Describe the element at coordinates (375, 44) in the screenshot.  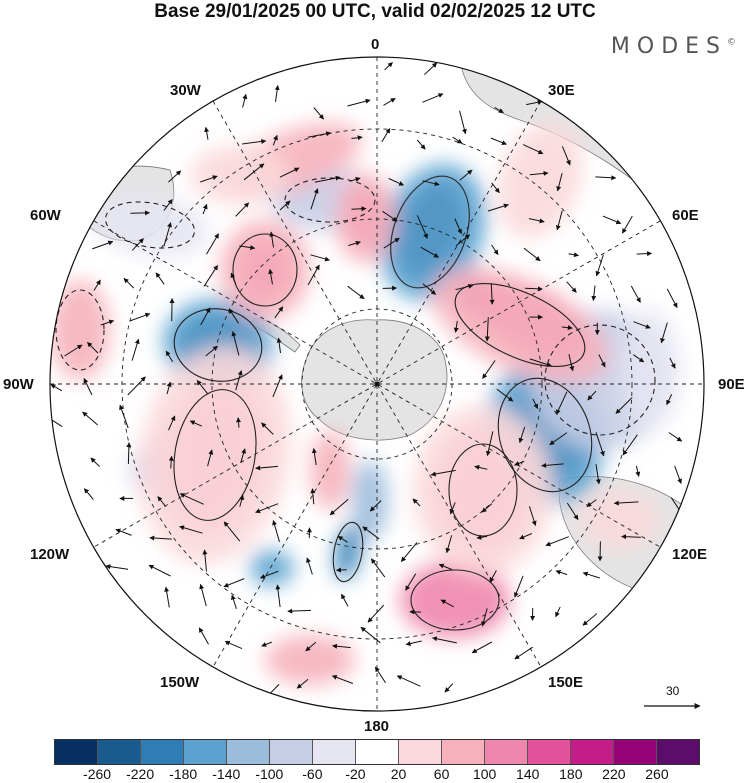
I see `lon-label-0: 0` at that location.